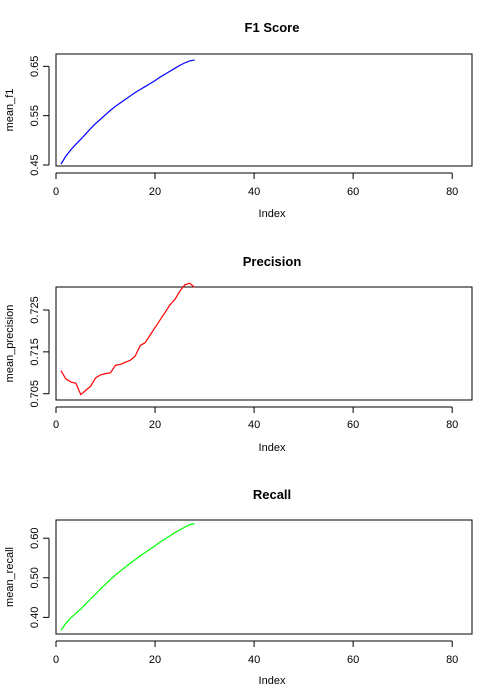 The image size is (500, 700). What do you see at coordinates (35, 66) in the screenshot?
I see `y-tick-label: 0.65` at bounding box center [35, 66].